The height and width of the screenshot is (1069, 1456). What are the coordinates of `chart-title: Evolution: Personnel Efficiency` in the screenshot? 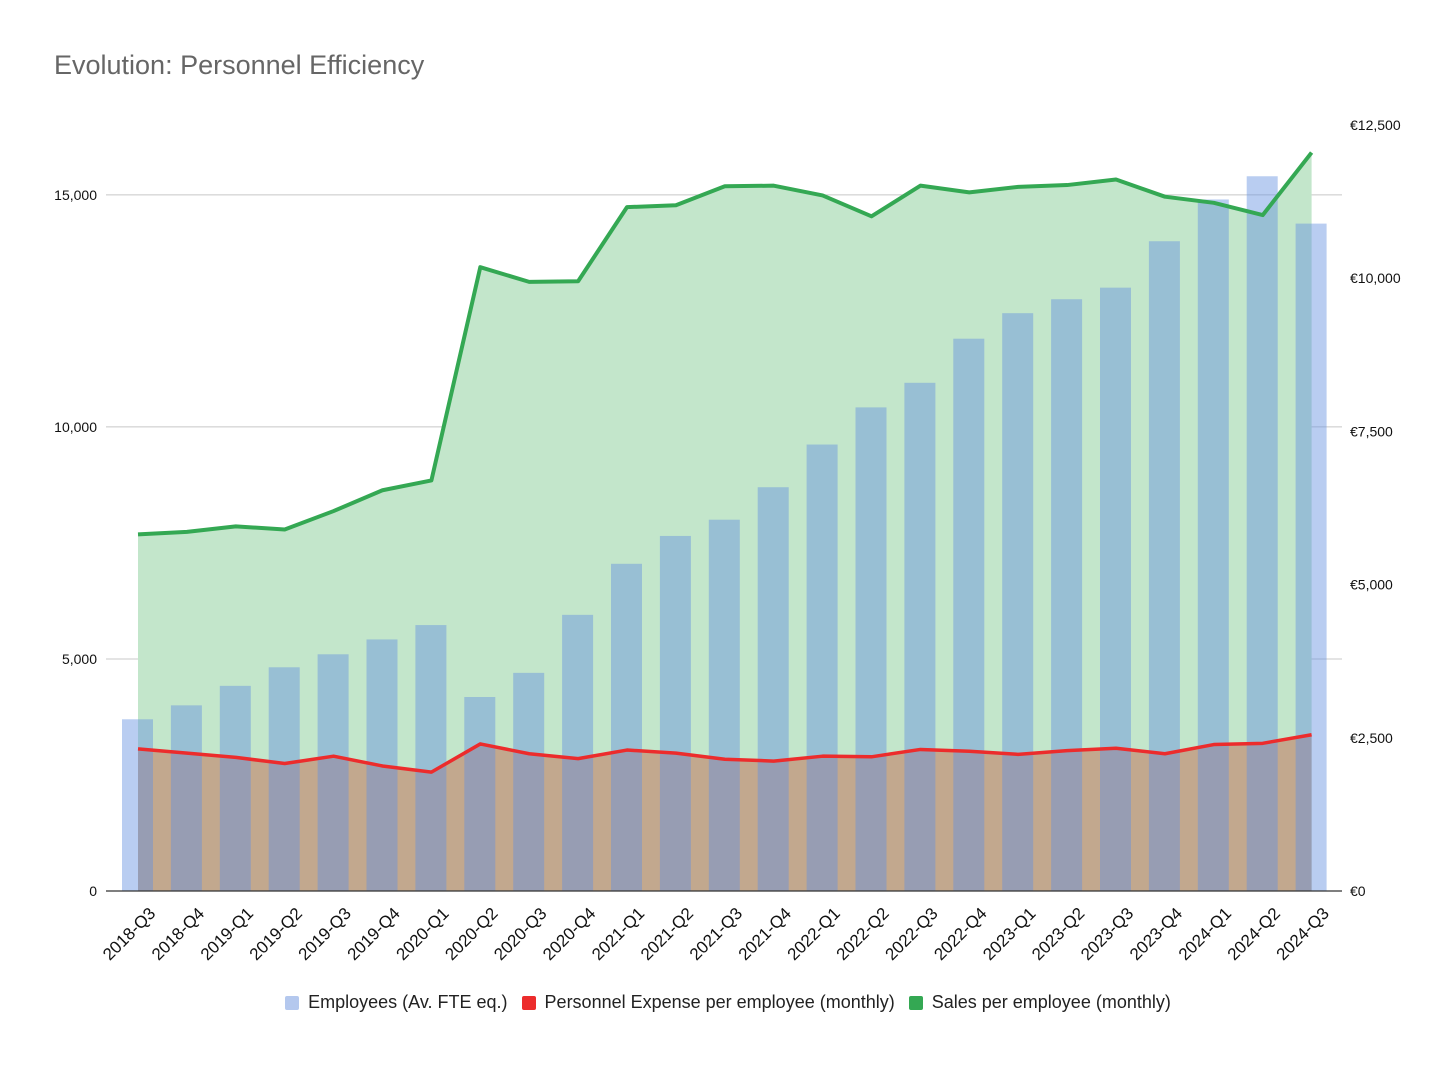 It's located at (239, 65).